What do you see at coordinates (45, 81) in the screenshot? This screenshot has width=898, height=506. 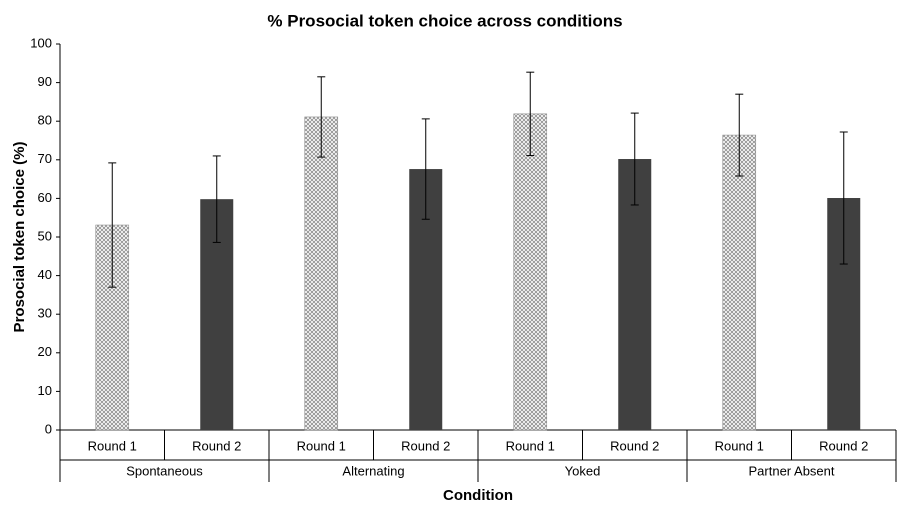 I see `y-tick-label: 90` at bounding box center [45, 81].